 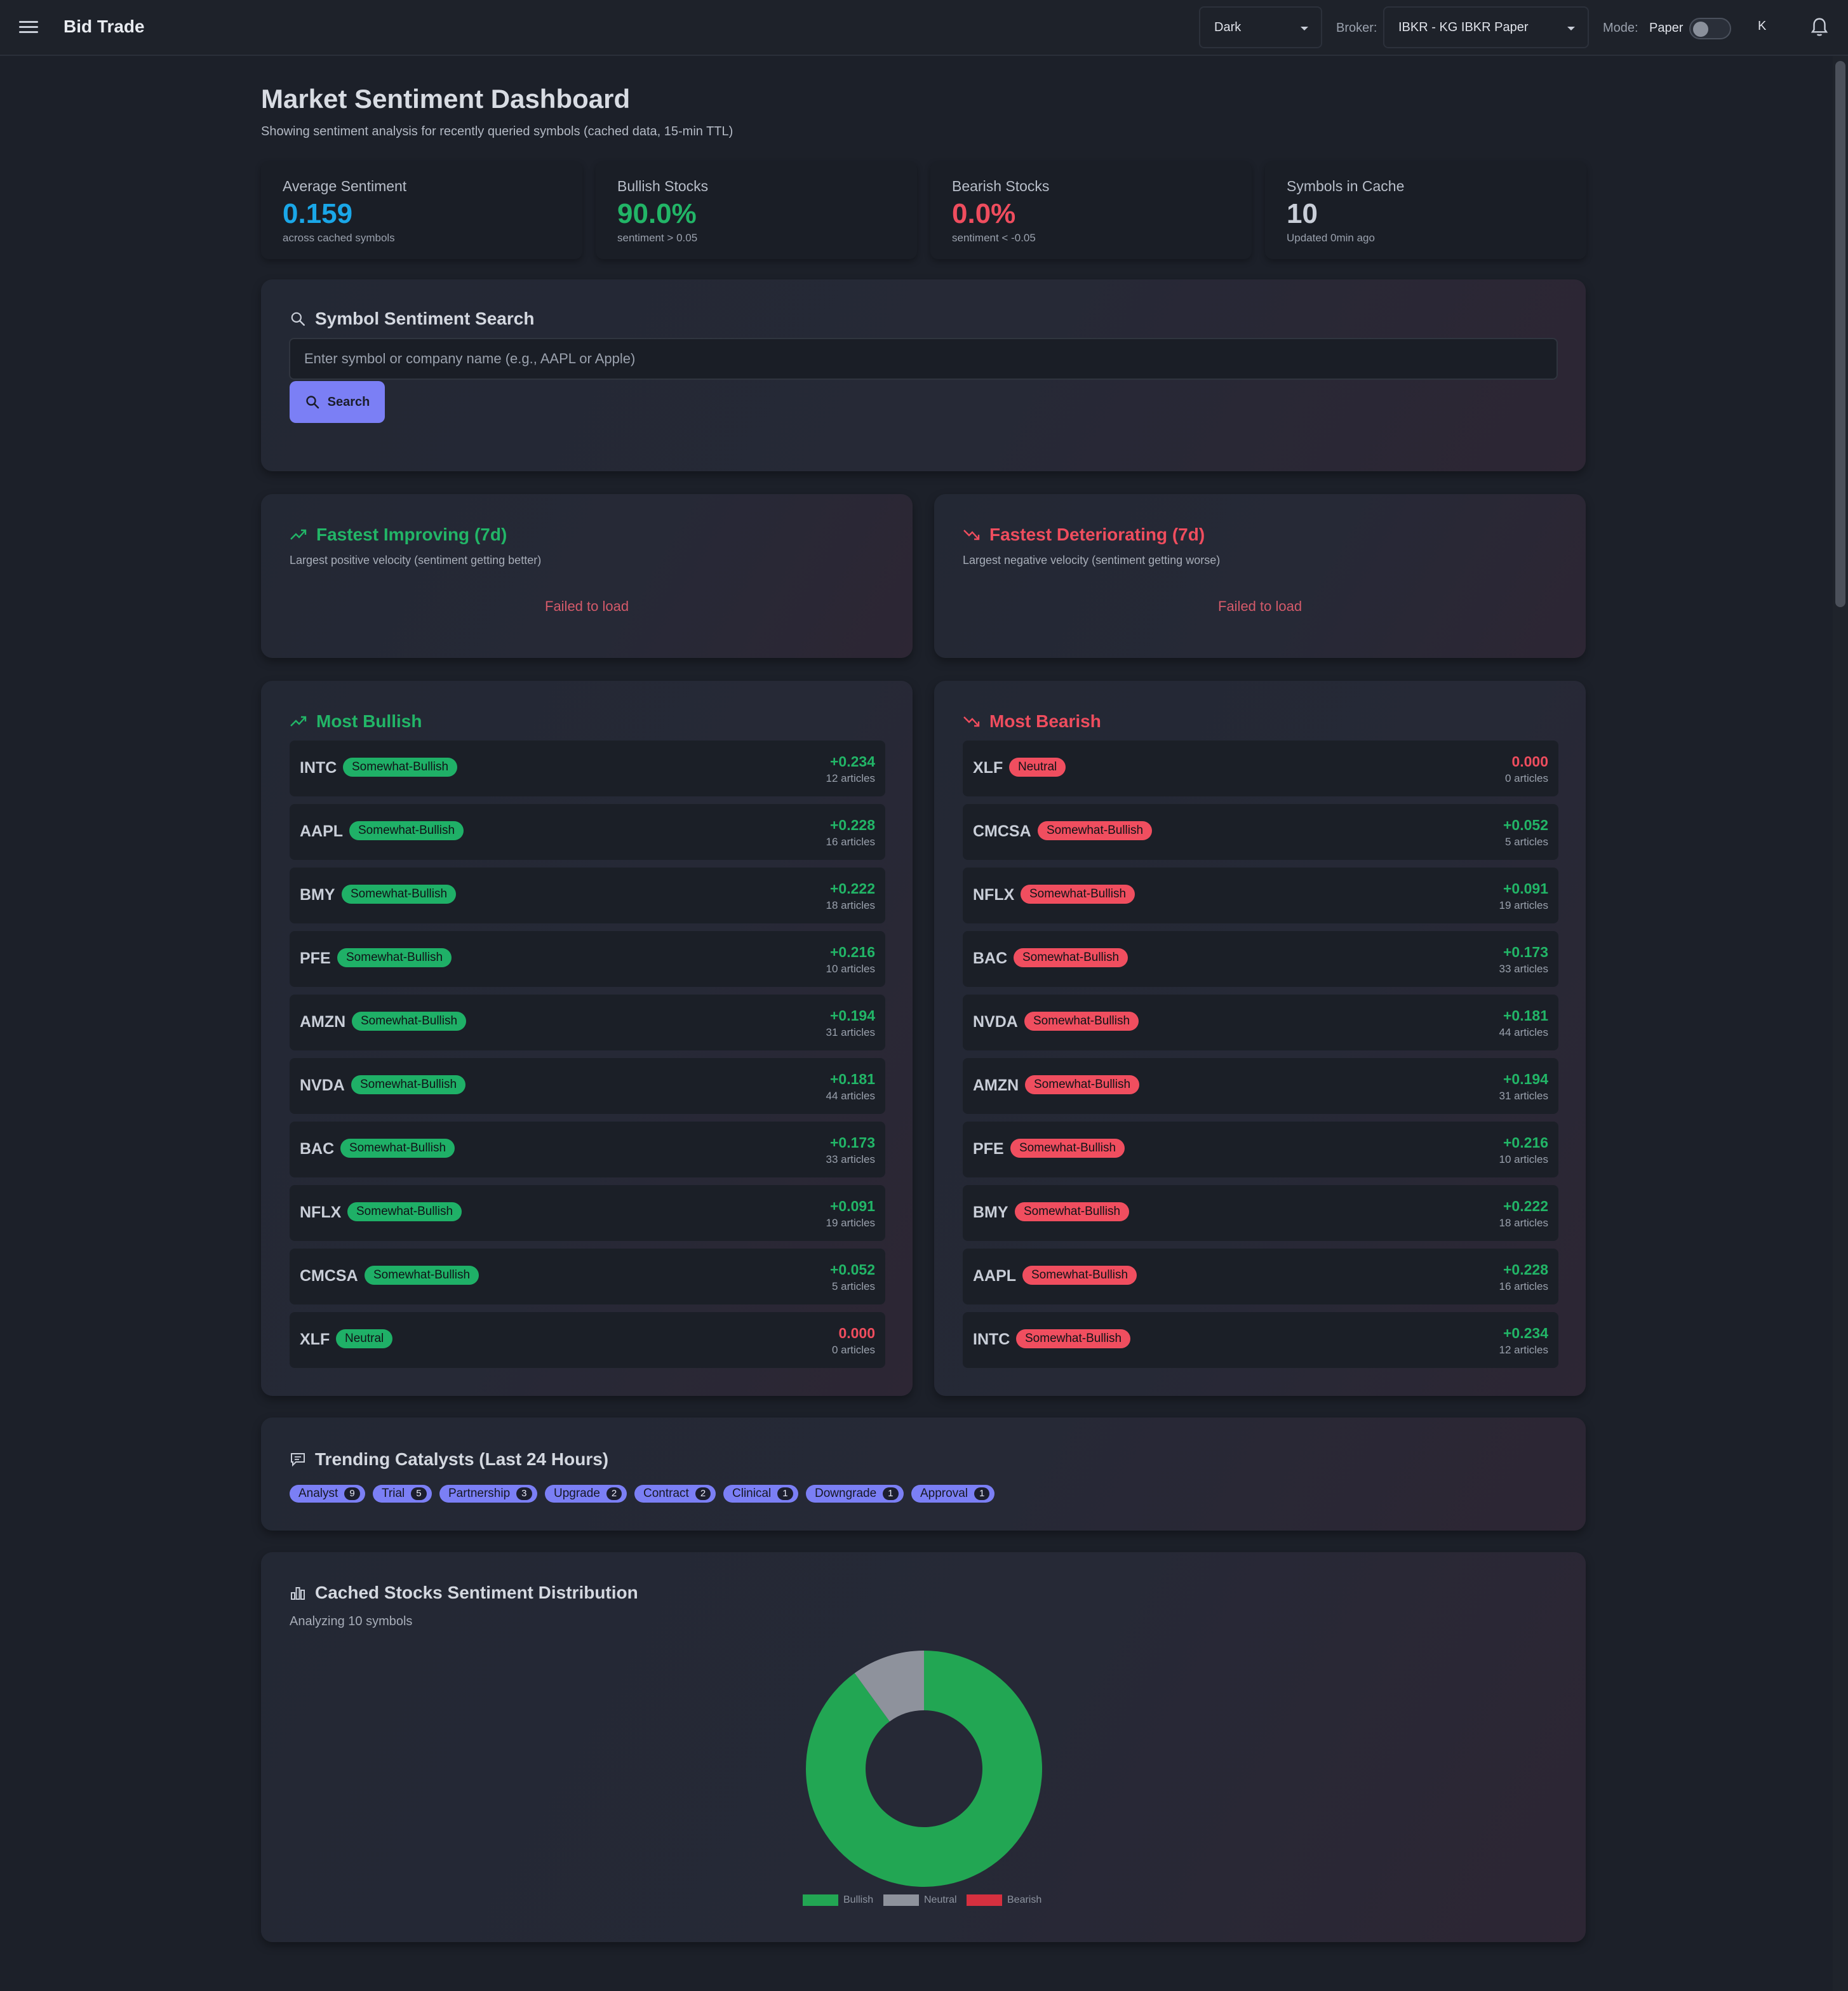 What do you see at coordinates (1700, 29) in the screenshot?
I see `toggle-knob` at bounding box center [1700, 29].